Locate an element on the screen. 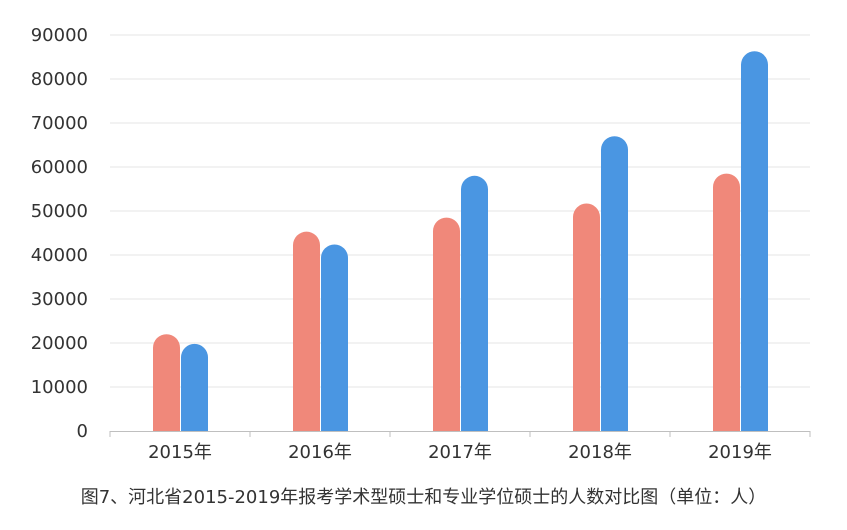 This screenshot has width=847, height=530. x-category-label: 2016年 is located at coordinates (320, 452).